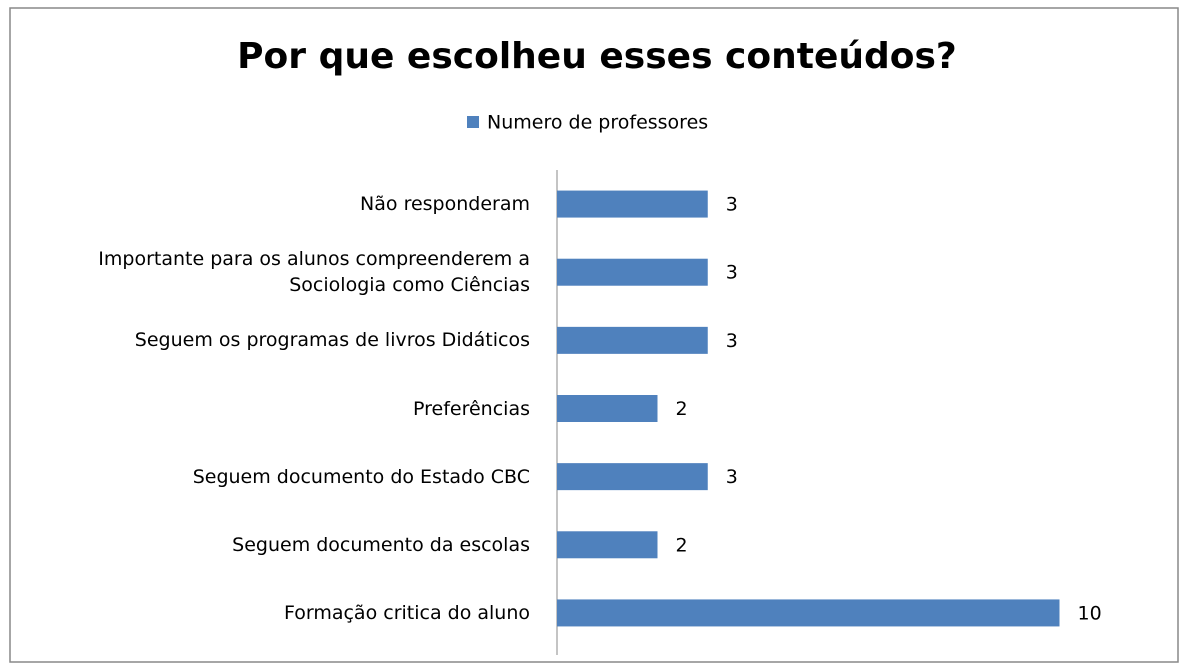 This screenshot has width=1187, height=666. Describe the element at coordinates (361, 476) in the screenshot. I see `category-label: Seguem documento do Estado CBC` at that location.